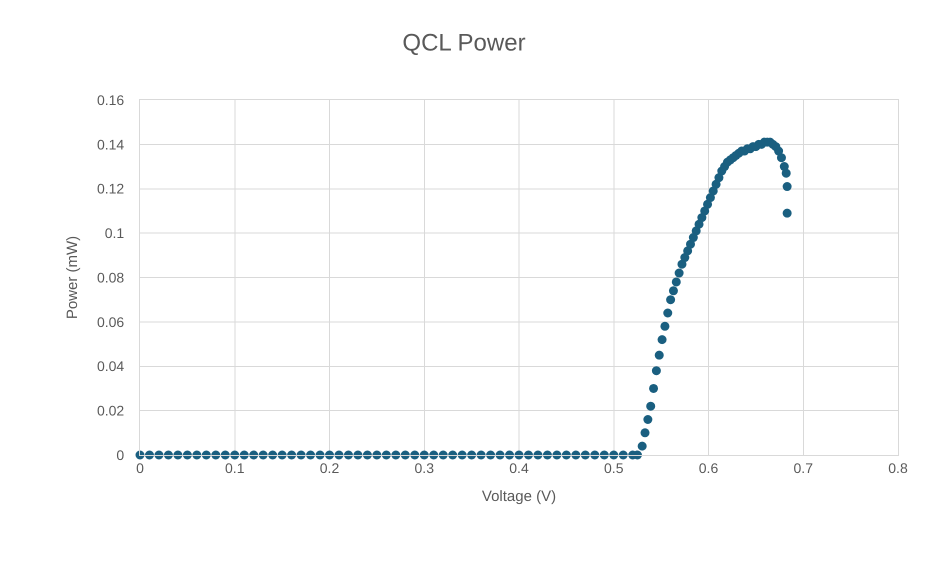 The height and width of the screenshot is (565, 928). Describe the element at coordinates (708, 468) in the screenshot. I see `x-tick-label: 0.6` at that location.